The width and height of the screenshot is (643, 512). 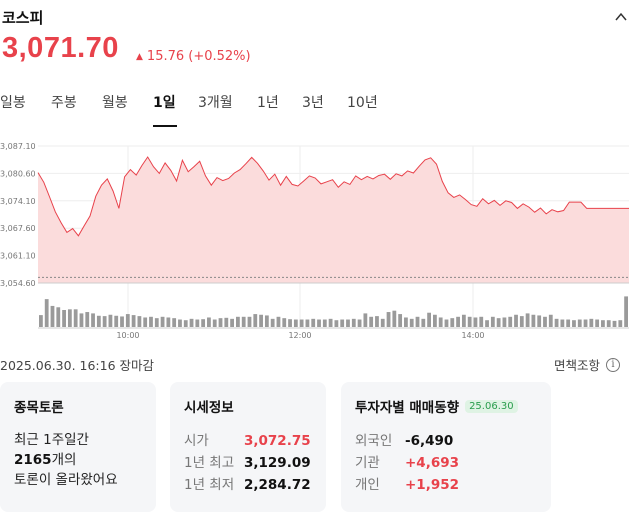 What do you see at coordinates (18, 173) in the screenshot?
I see `y-tick-label: 3,080.60` at bounding box center [18, 173].